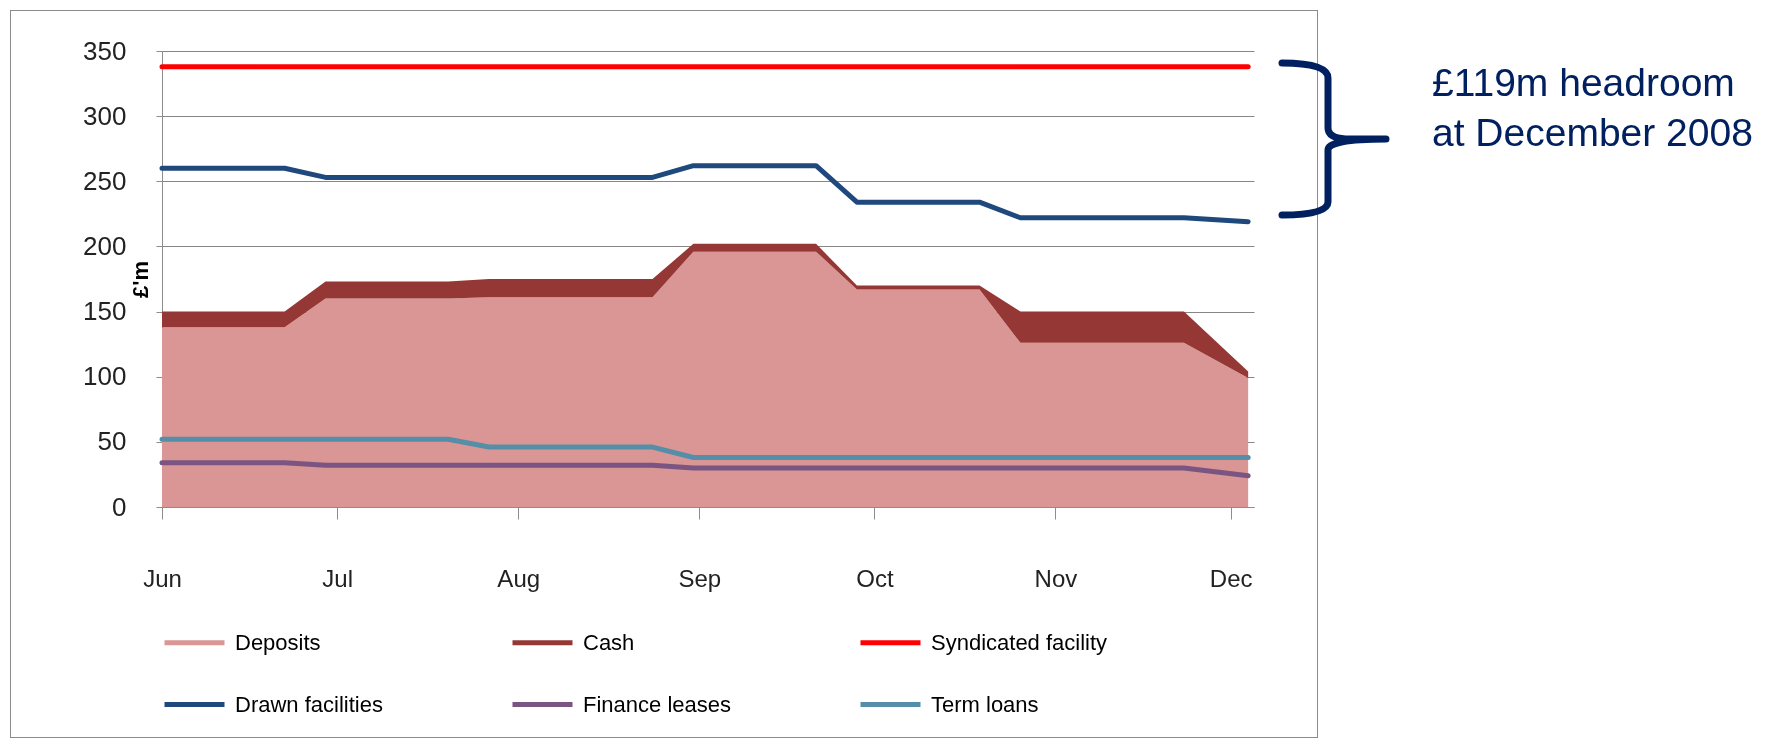 Image resolution: width=1781 pixels, height=748 pixels. What do you see at coordinates (105, 50) in the screenshot?
I see `y-tick-label: 350` at bounding box center [105, 50].